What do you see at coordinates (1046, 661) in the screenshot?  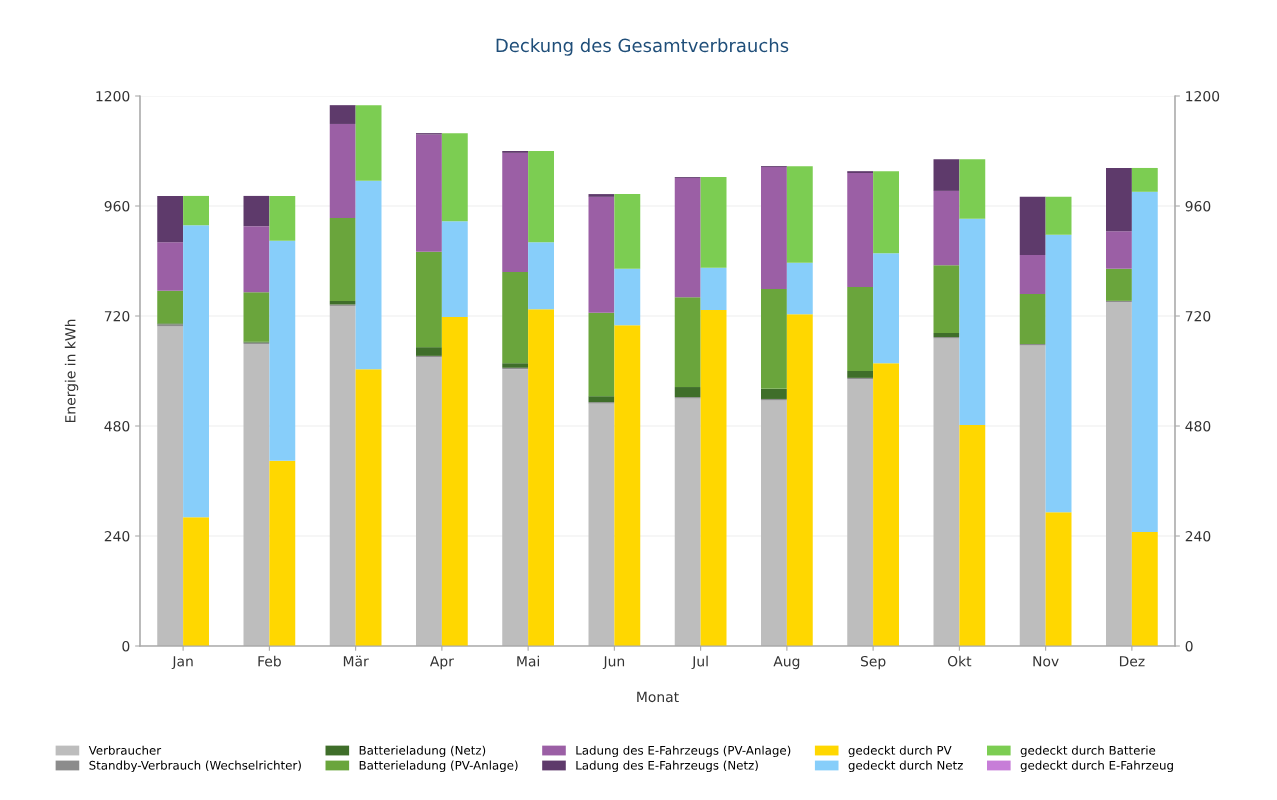 I see `x-tick-label: Nov` at bounding box center [1046, 661].